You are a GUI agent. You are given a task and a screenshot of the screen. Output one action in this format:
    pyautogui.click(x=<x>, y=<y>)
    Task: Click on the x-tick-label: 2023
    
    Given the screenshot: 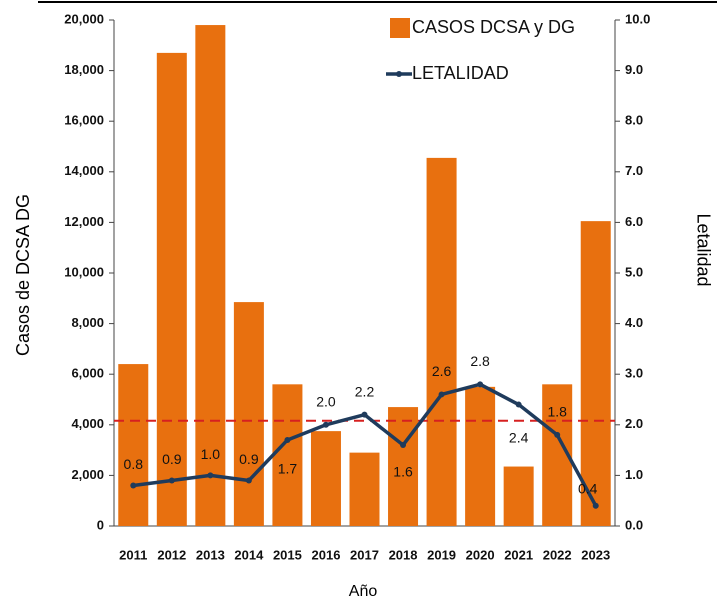 What is the action you would take?
    pyautogui.click(x=595, y=554)
    